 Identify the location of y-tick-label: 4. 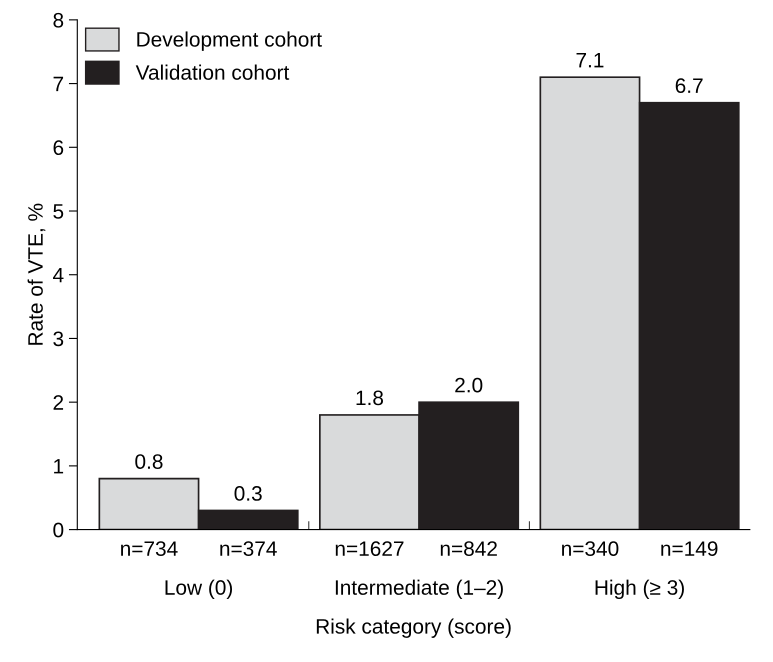
(58, 275).